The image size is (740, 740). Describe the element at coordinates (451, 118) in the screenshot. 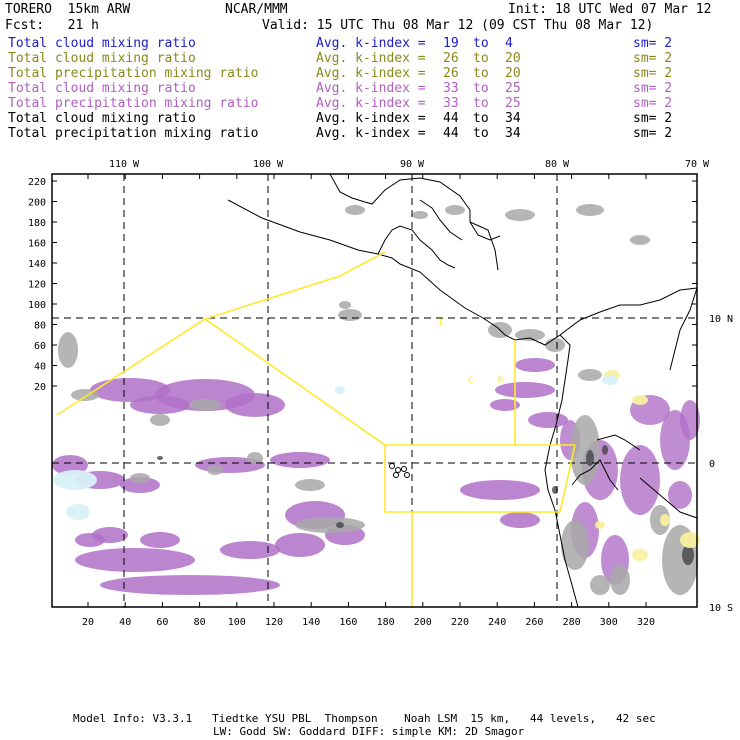

I see `legend-from: 44` at that location.